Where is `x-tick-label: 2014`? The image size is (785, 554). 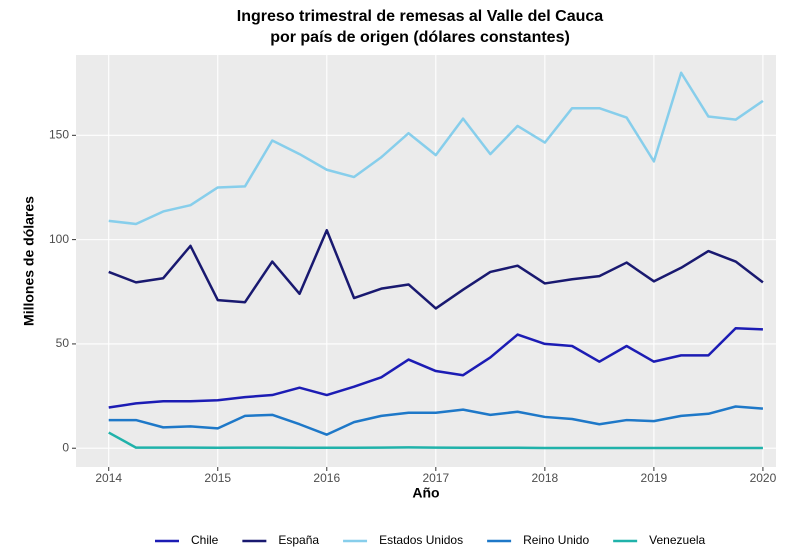 x-tick-label: 2014 is located at coordinates (108, 478).